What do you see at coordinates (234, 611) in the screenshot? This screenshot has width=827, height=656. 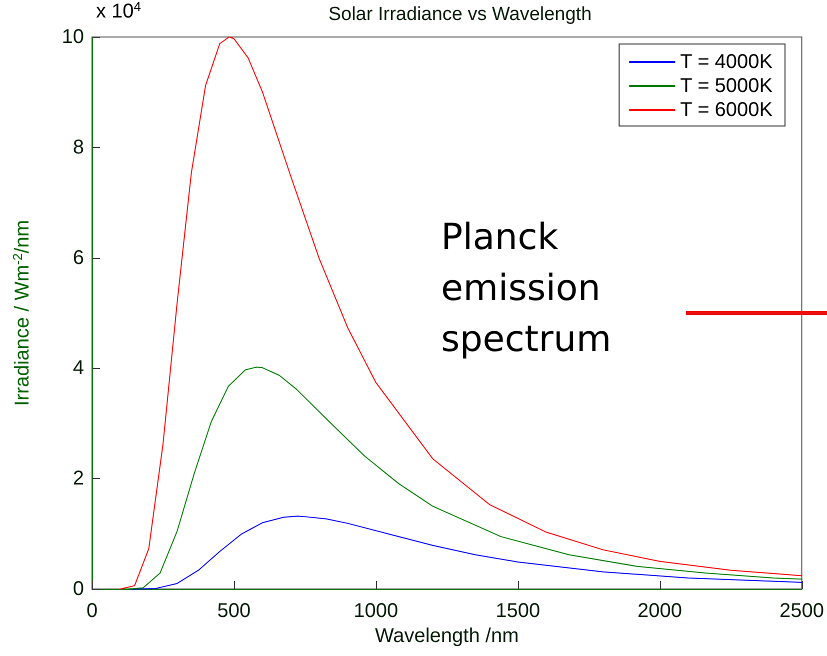 I see `x-tick-label: 500` at bounding box center [234, 611].